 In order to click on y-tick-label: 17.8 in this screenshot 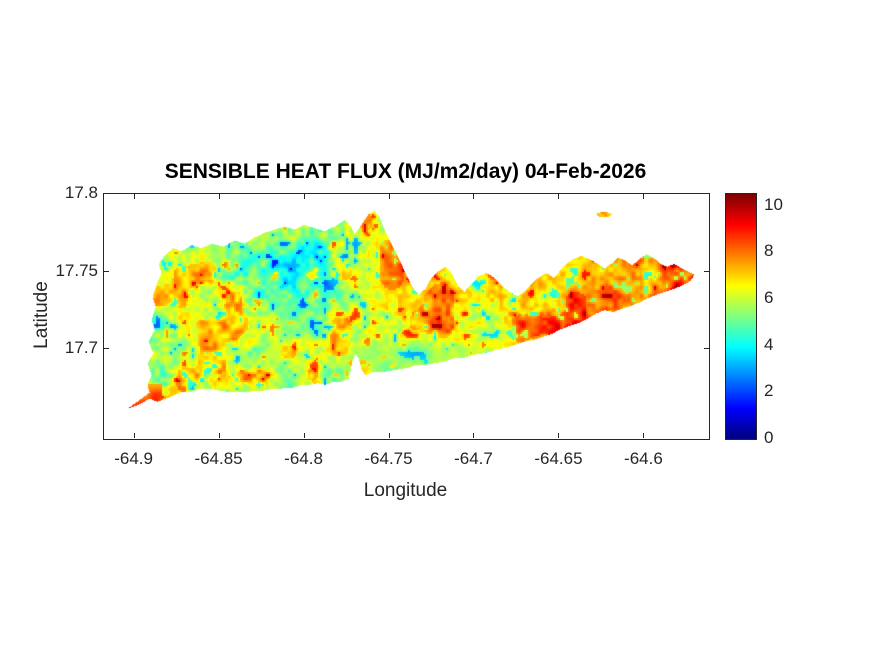, I will do `click(81, 192)`.